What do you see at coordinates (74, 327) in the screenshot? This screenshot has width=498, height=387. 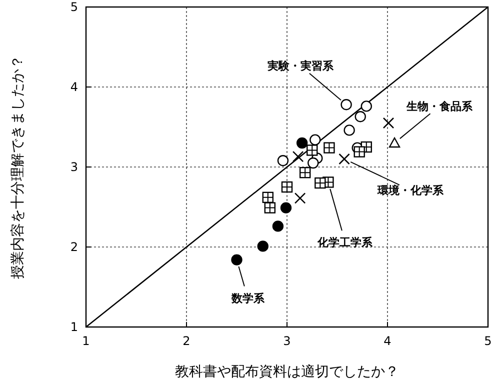 I see `y-tick-label: 1` at bounding box center [74, 327].